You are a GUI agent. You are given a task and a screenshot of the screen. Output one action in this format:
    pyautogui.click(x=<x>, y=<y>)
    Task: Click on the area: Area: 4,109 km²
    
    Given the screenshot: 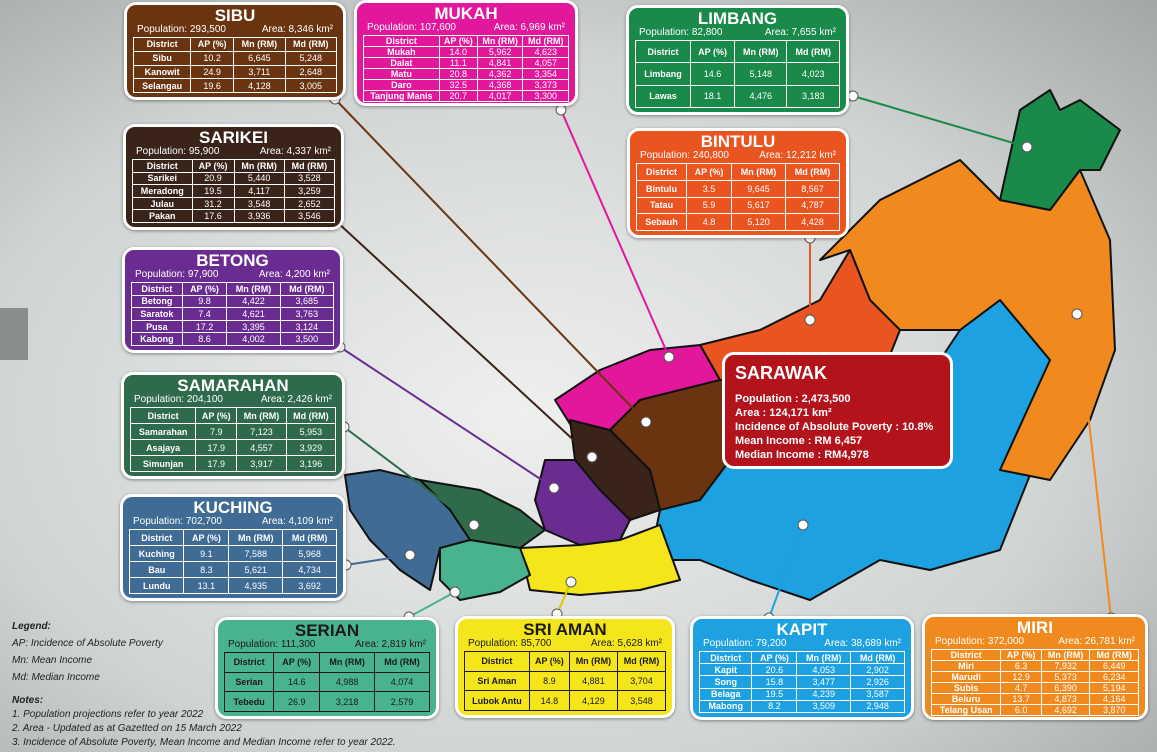 What is the action you would take?
    pyautogui.click(x=297, y=521)
    